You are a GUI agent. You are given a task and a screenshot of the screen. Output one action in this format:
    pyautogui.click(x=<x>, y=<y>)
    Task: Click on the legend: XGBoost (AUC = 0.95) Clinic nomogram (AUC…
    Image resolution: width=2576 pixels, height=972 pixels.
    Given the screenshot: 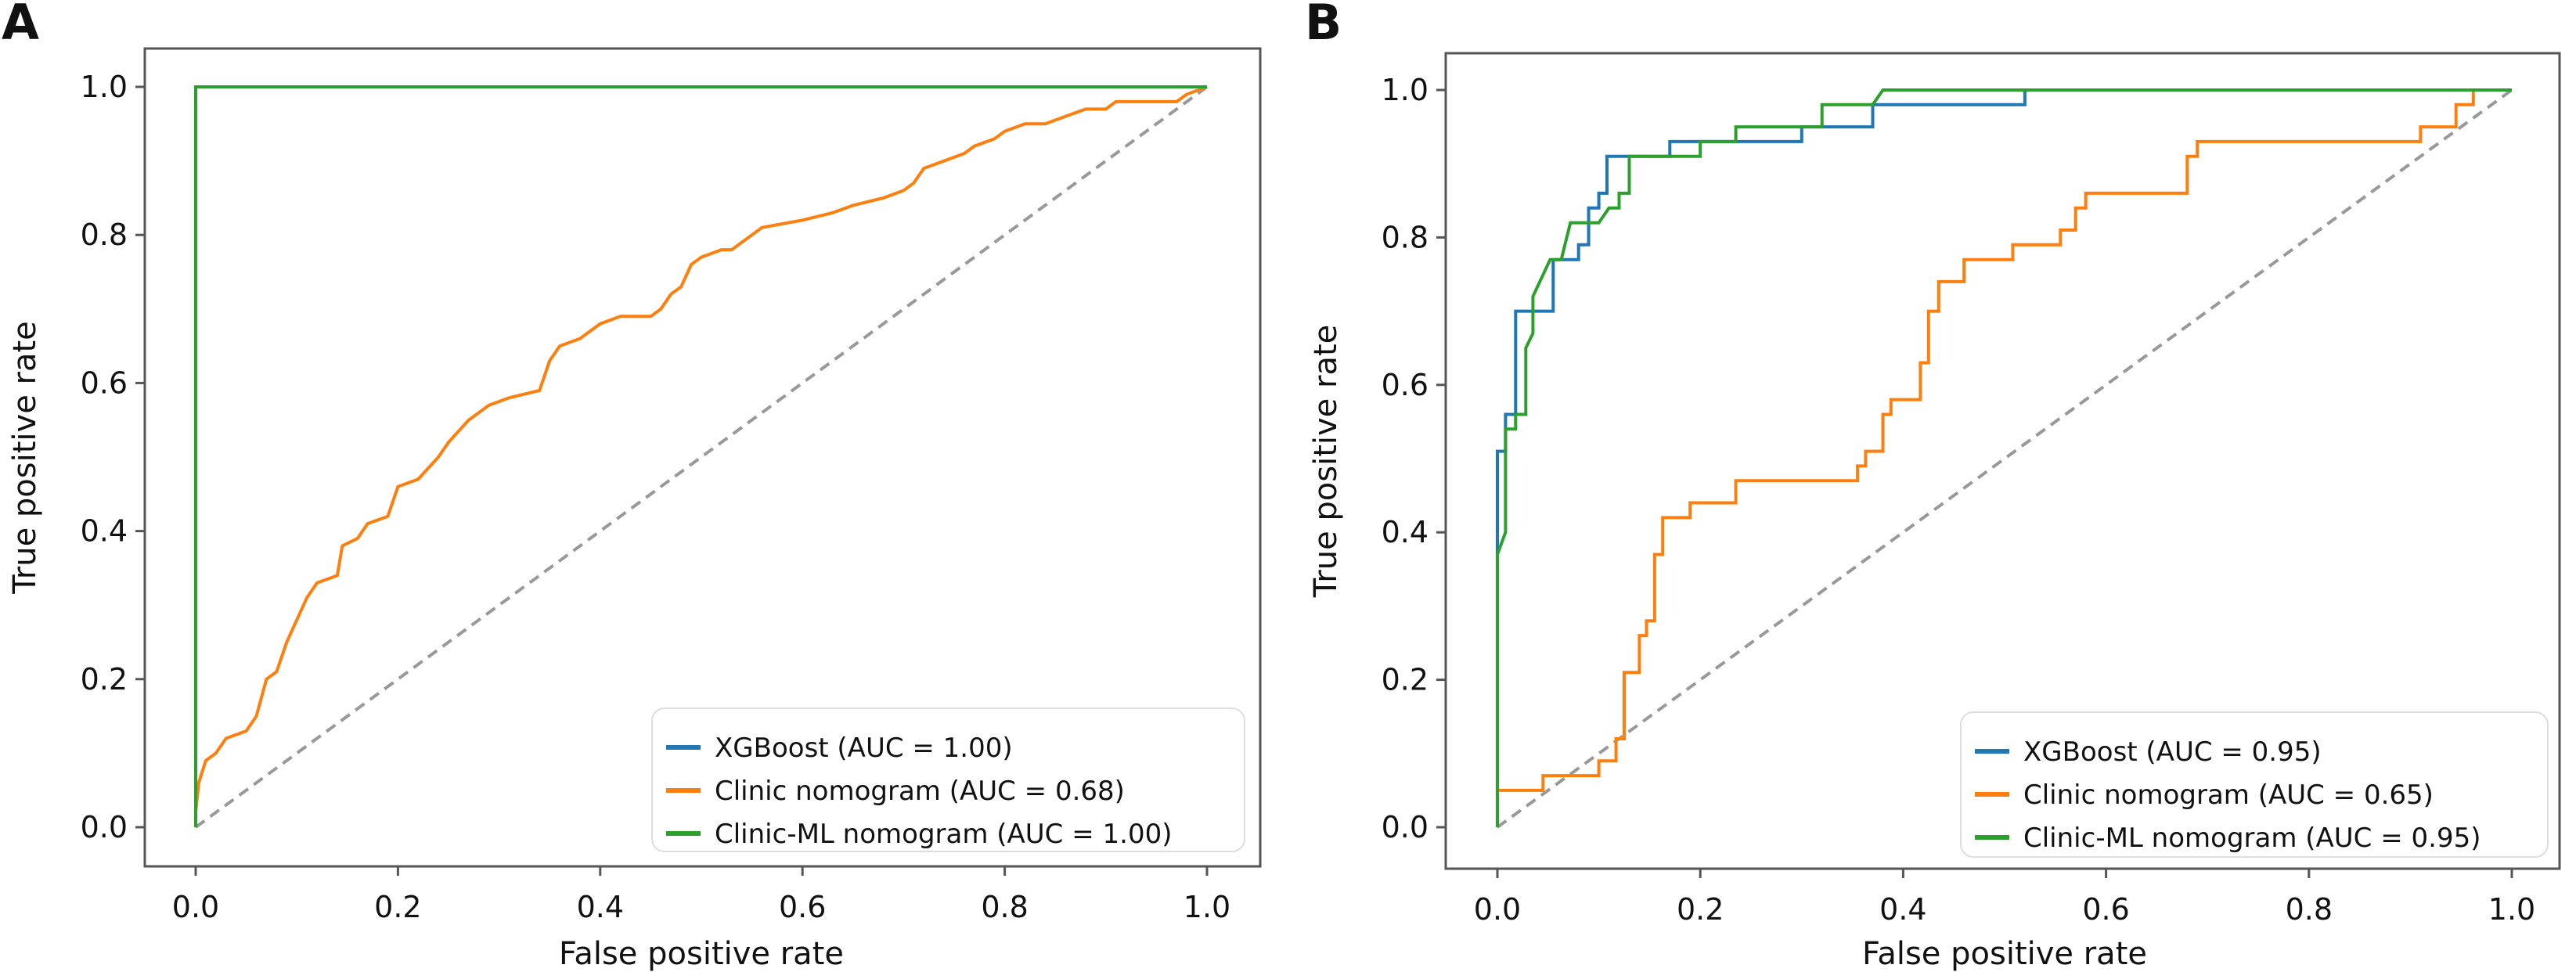 What is the action you would take?
    pyautogui.click(x=2254, y=784)
    